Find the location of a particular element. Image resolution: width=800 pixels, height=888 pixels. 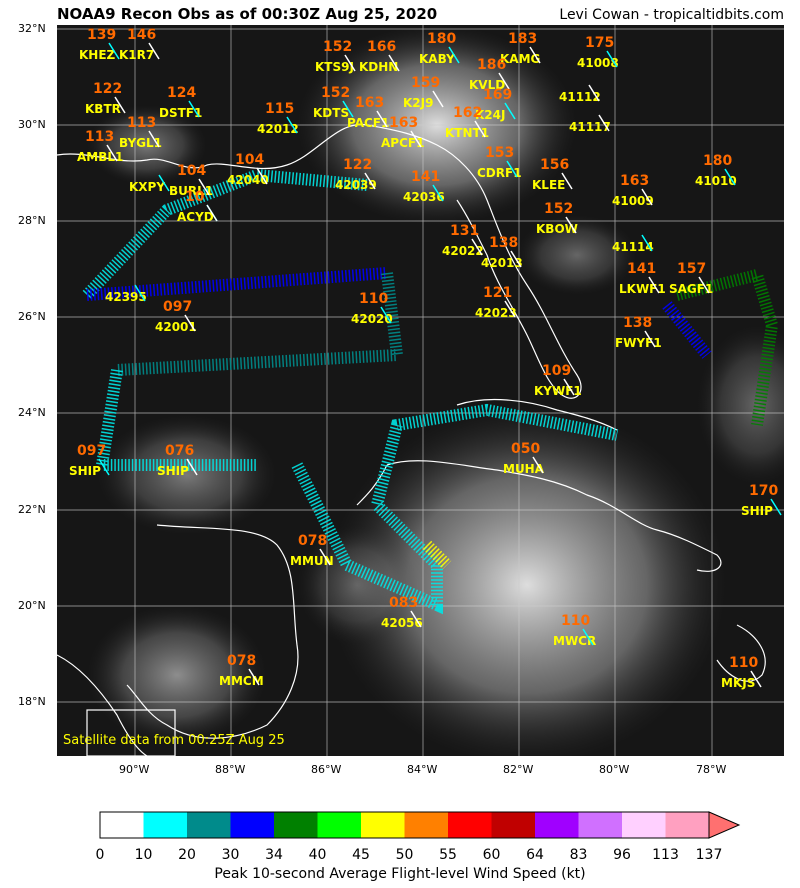

station-id-label: 42040 is located at coordinates (248, 180).